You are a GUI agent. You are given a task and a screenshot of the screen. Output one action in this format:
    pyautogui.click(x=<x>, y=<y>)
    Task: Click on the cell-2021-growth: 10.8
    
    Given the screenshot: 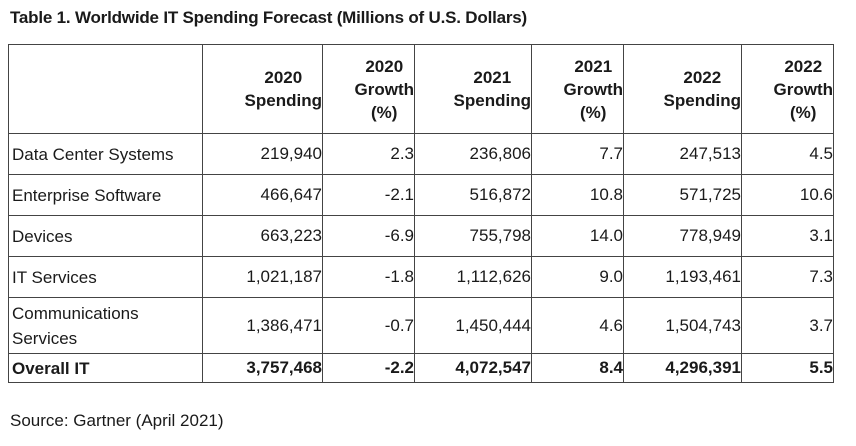 What is the action you would take?
    pyautogui.click(x=577, y=195)
    